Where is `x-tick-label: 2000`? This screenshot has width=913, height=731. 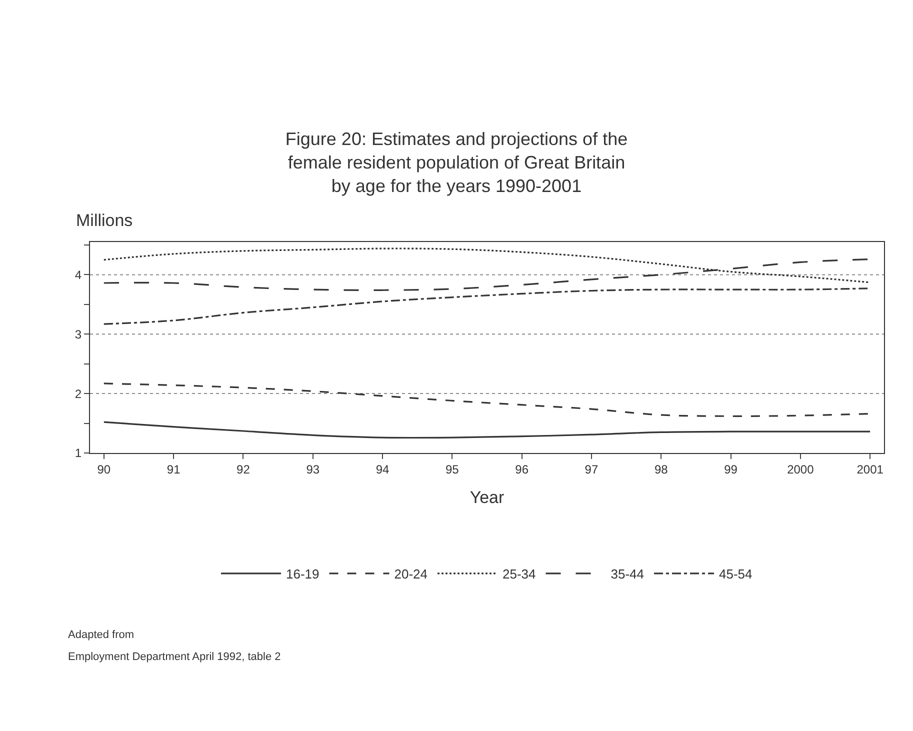 x-tick-label: 2000 is located at coordinates (800, 469).